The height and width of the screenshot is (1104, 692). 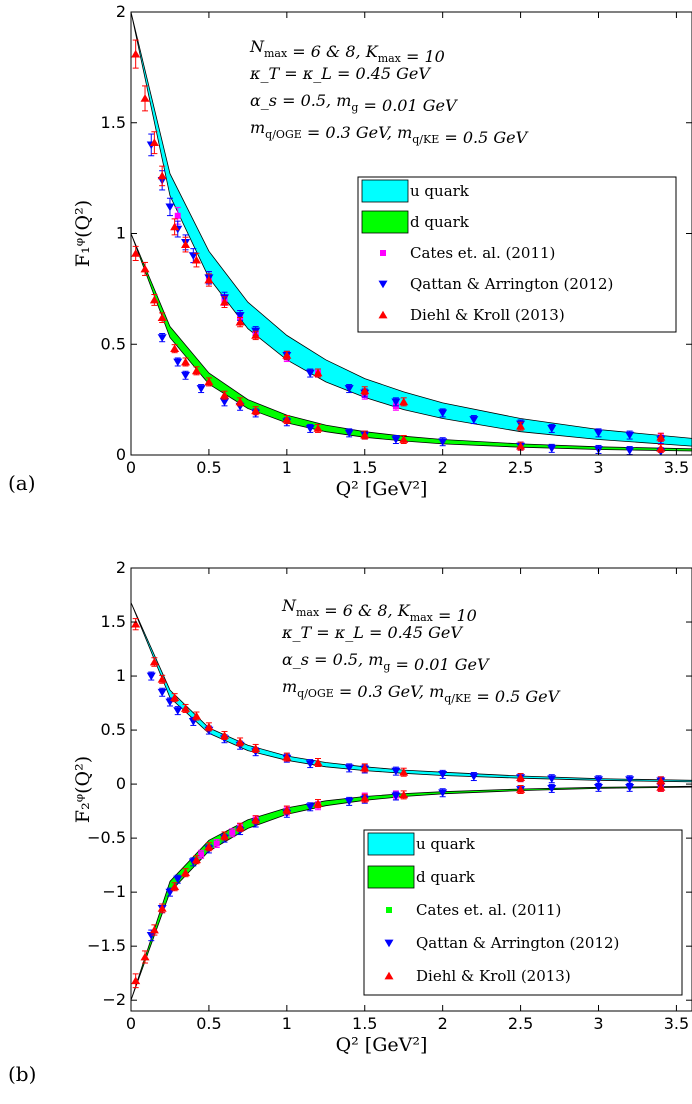 I want to click on y-tick-label: −2, so click(x=114, y=999).